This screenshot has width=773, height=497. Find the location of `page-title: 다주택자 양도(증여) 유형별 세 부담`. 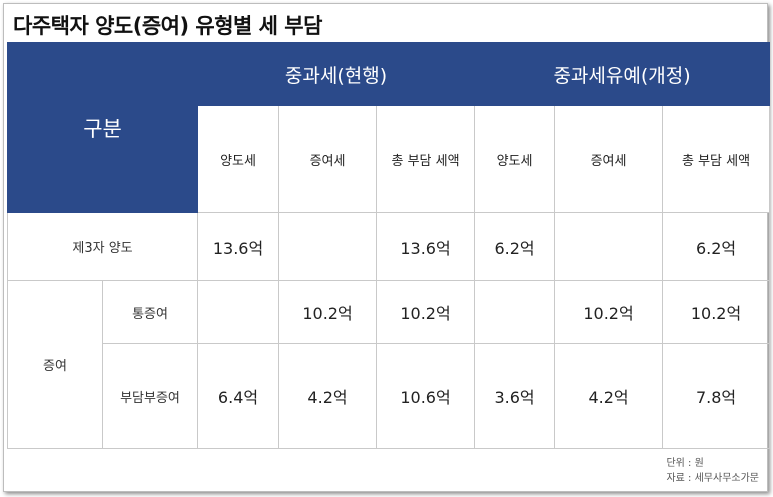

page-title: 다주택자 양도(증여) 유형별 세 부담 is located at coordinates (167, 26).